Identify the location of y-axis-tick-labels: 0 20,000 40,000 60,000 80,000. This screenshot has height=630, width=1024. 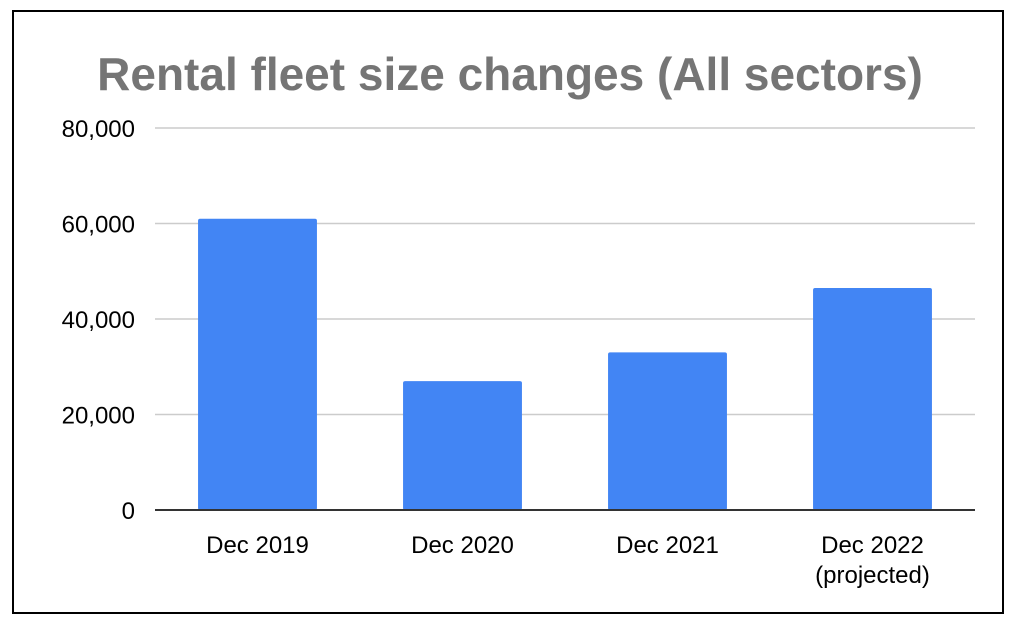
(98, 320).